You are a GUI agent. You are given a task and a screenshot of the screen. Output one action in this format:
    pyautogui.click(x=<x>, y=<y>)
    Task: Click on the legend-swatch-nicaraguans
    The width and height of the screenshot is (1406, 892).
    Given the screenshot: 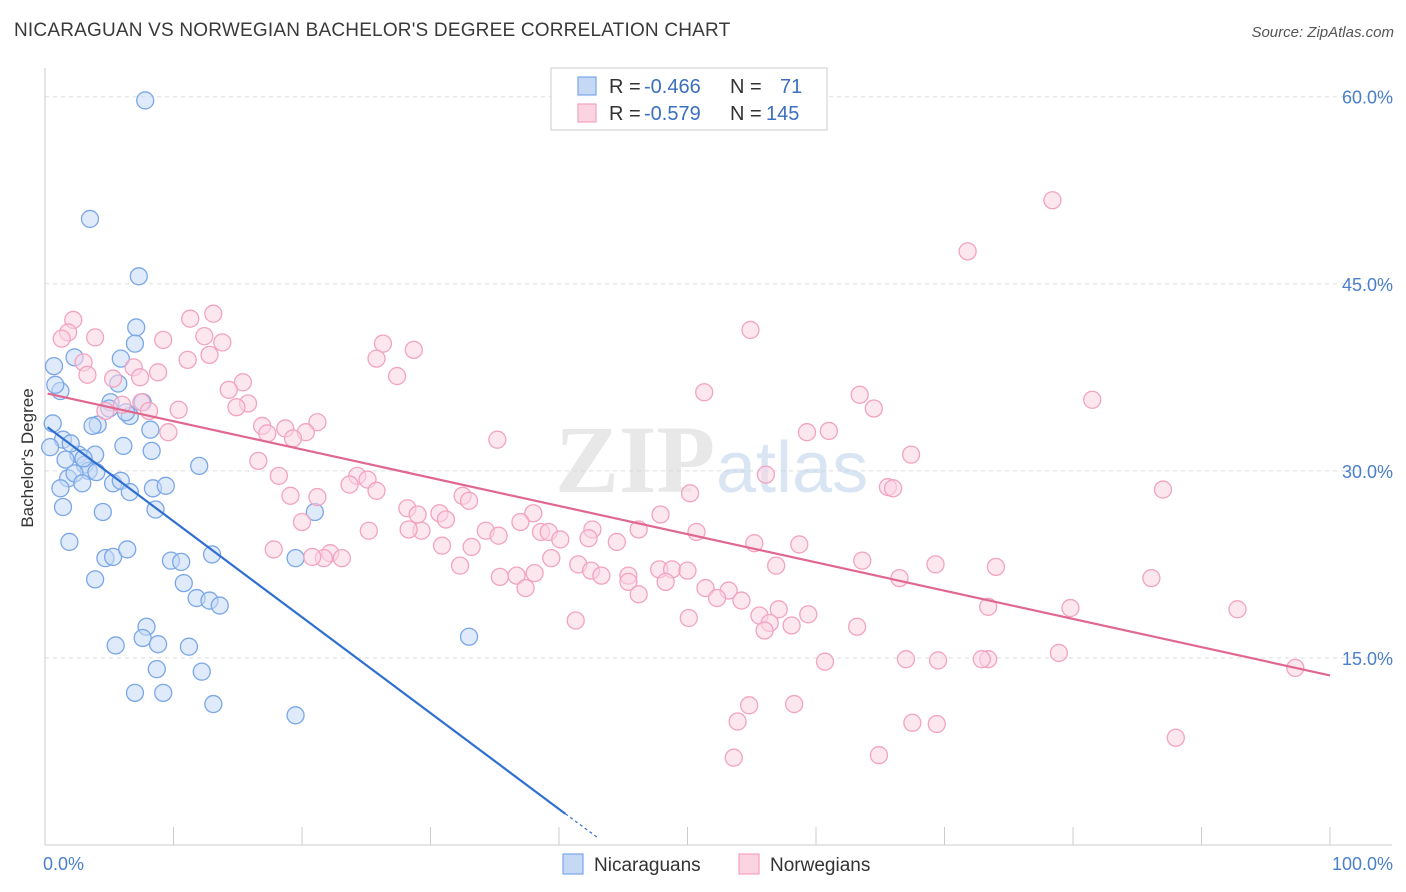 What is the action you would take?
    pyautogui.click(x=587, y=86)
    